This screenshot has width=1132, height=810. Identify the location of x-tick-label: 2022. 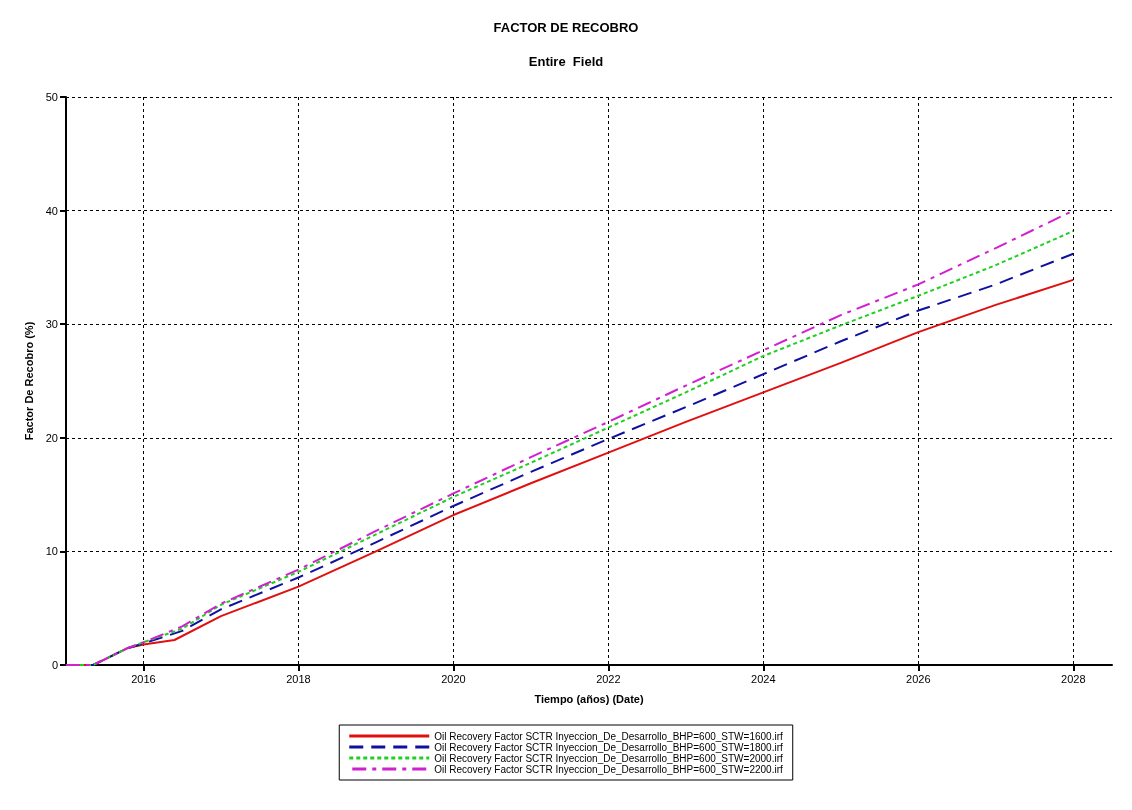
(608, 678).